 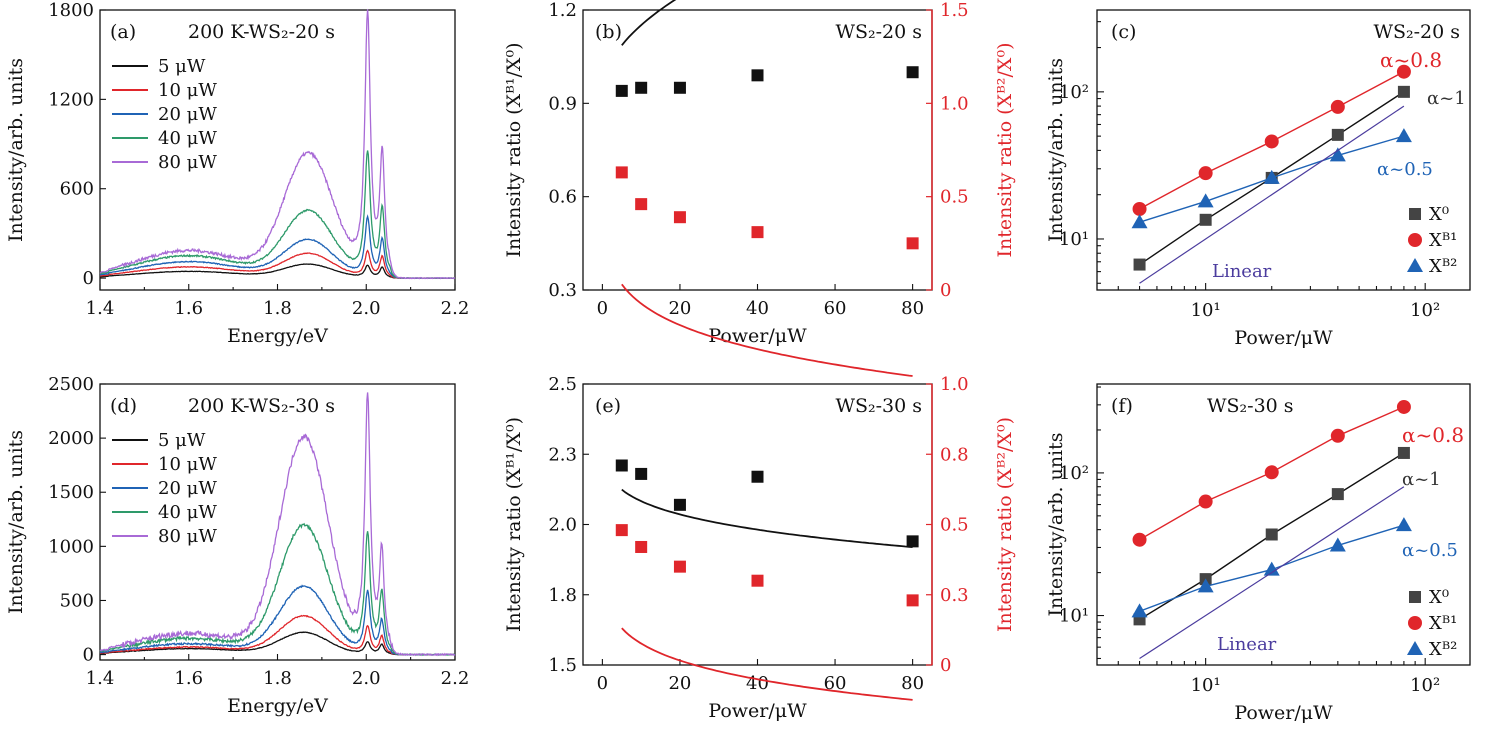 I want to click on legend-label: 80 μW, so click(x=187, y=536).